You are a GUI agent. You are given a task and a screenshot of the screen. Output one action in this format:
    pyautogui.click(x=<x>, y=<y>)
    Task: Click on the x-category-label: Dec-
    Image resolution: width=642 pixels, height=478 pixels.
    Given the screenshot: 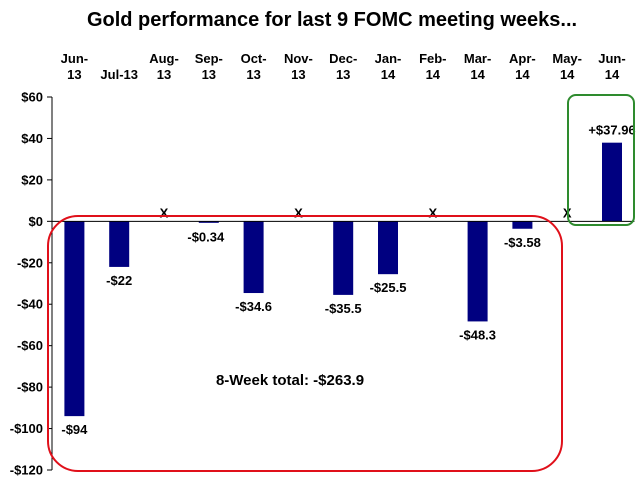 What is the action you would take?
    pyautogui.click(x=343, y=58)
    